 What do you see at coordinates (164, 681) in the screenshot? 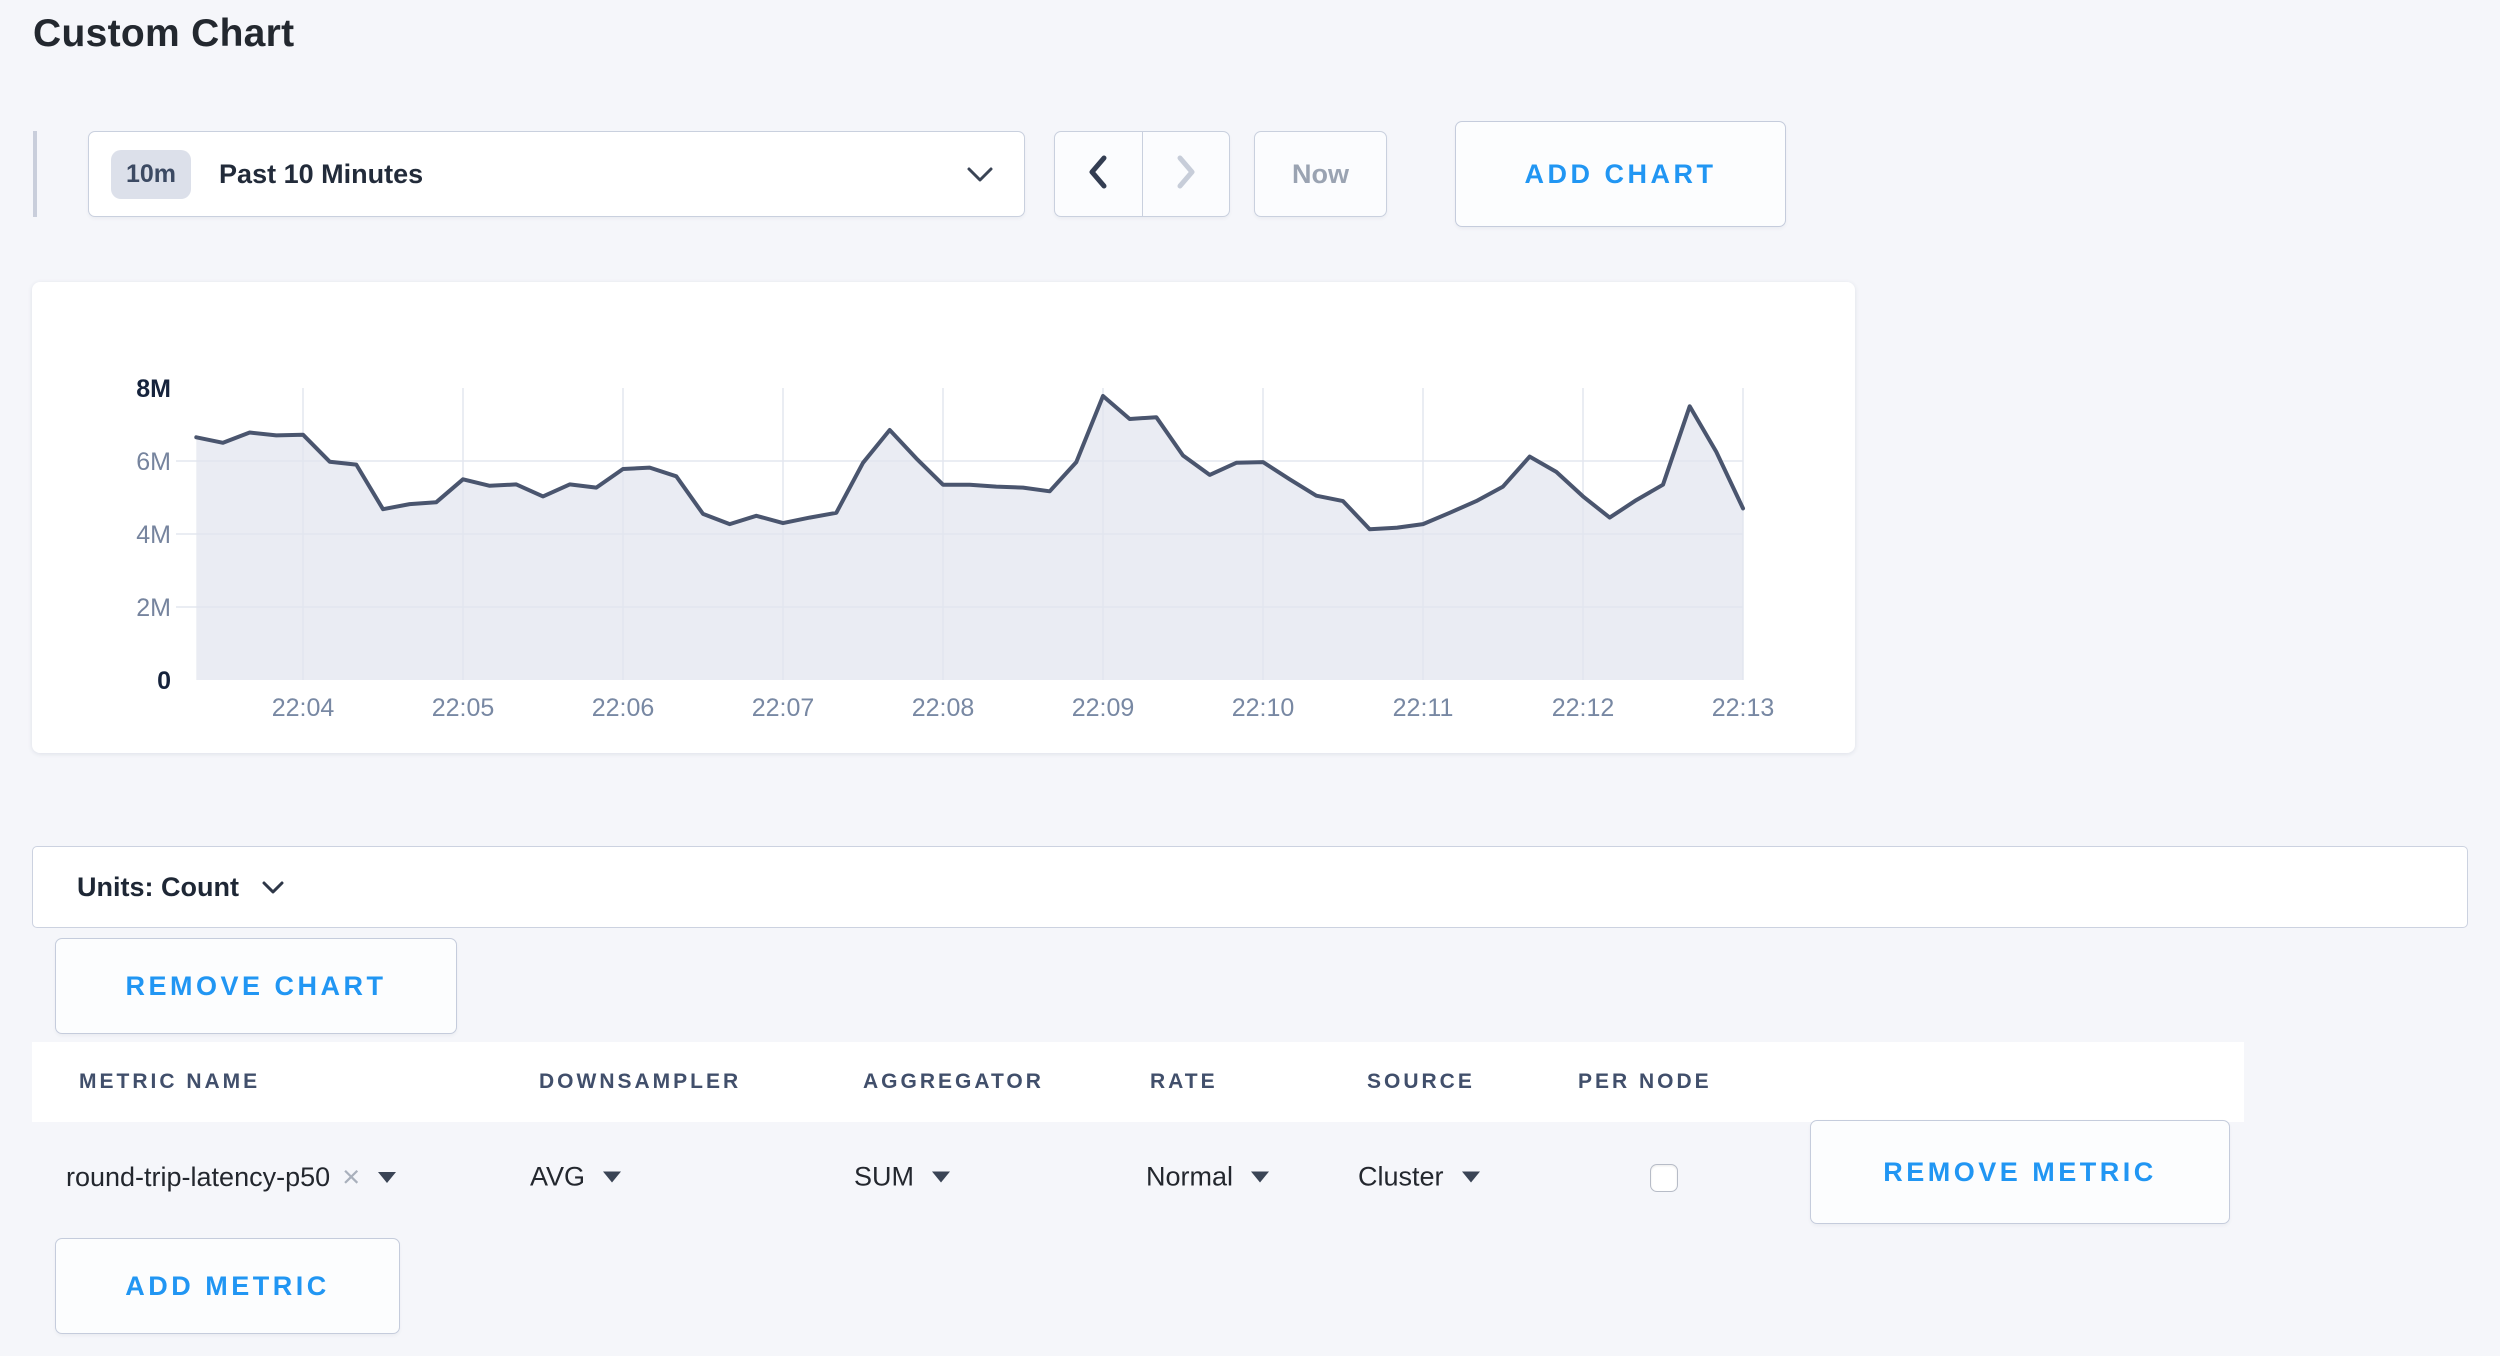
I see `svg-text: 0` at bounding box center [164, 681].